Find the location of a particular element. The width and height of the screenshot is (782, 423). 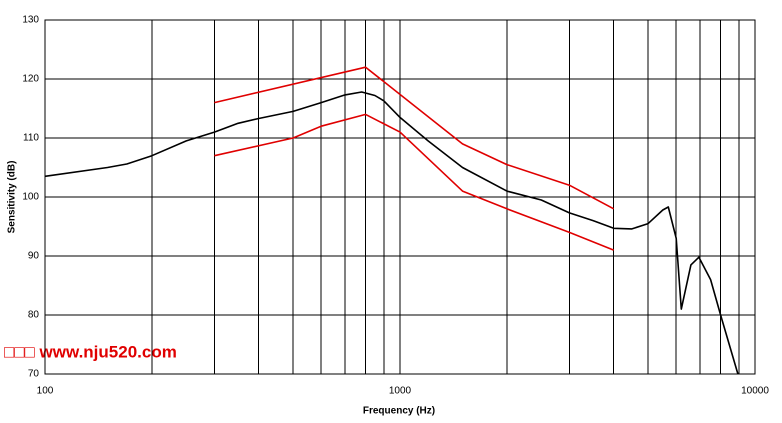

y-tick-label: 90 is located at coordinates (34, 256).